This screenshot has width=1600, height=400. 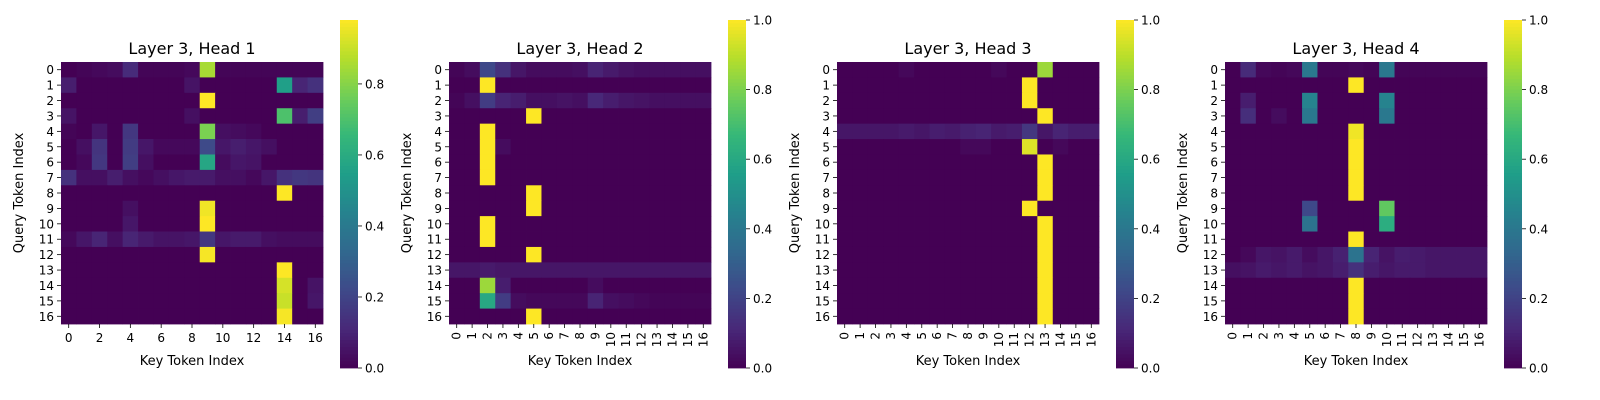 What do you see at coordinates (457, 336) in the screenshot?
I see `x-tick-label: 0` at bounding box center [457, 336].